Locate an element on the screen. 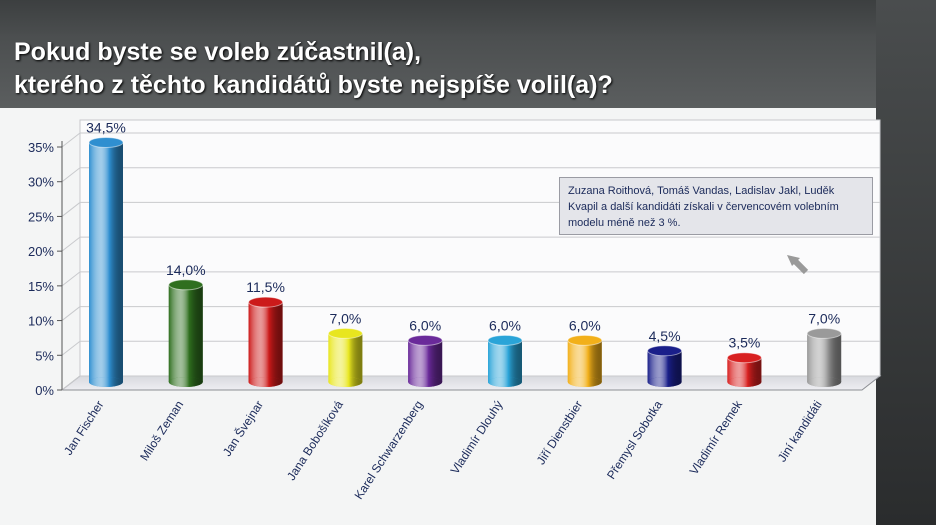  category-label: Vladimír Remek is located at coordinates (716, 437).